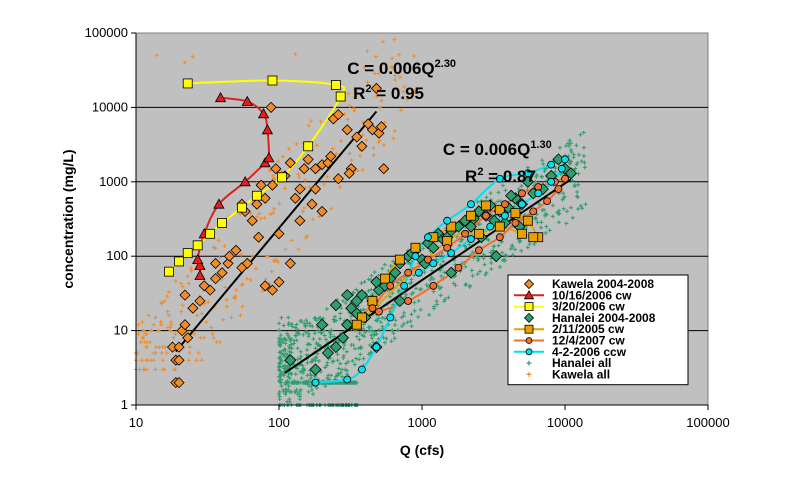  What do you see at coordinates (210, 233) in the screenshot?
I see `3-20-2006-cw-point-9` at bounding box center [210, 233].